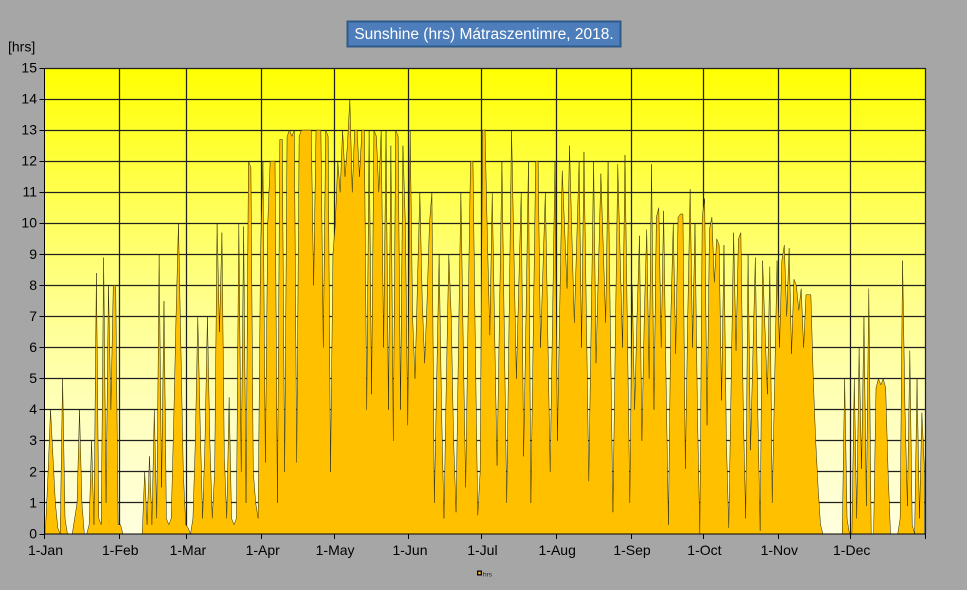  Describe the element at coordinates (29, 223) in the screenshot. I see `svg-text: 10` at that location.